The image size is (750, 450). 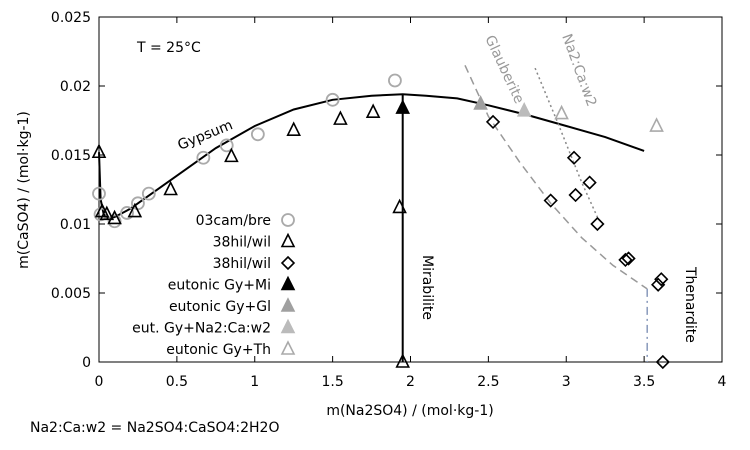 What do you see at coordinates (488, 382) in the screenshot?
I see `x-tick-label: 2.5` at bounding box center [488, 382].